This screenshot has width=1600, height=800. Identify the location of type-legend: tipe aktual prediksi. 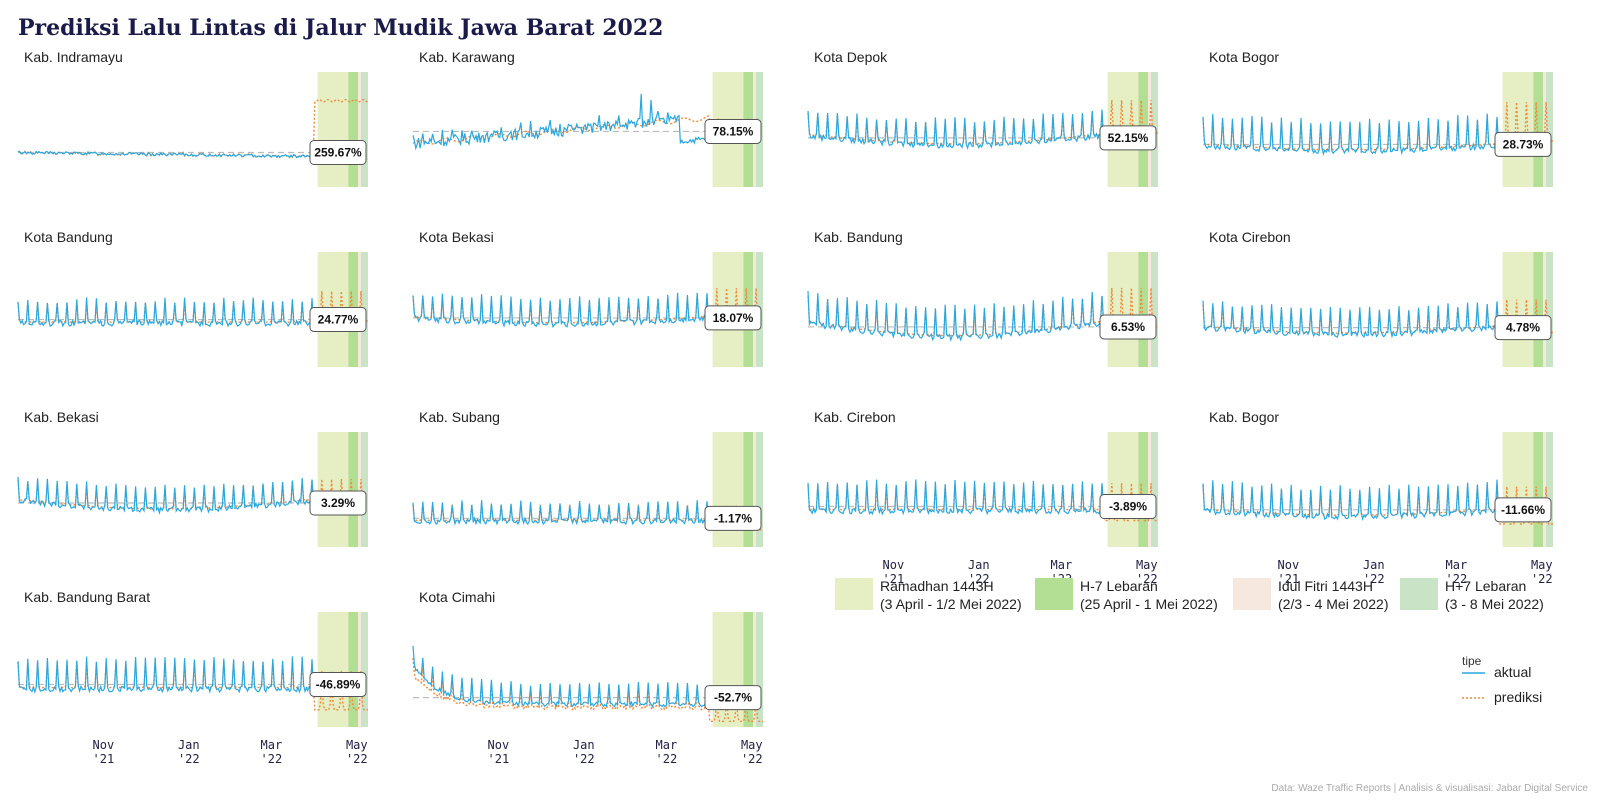
(1502, 679).